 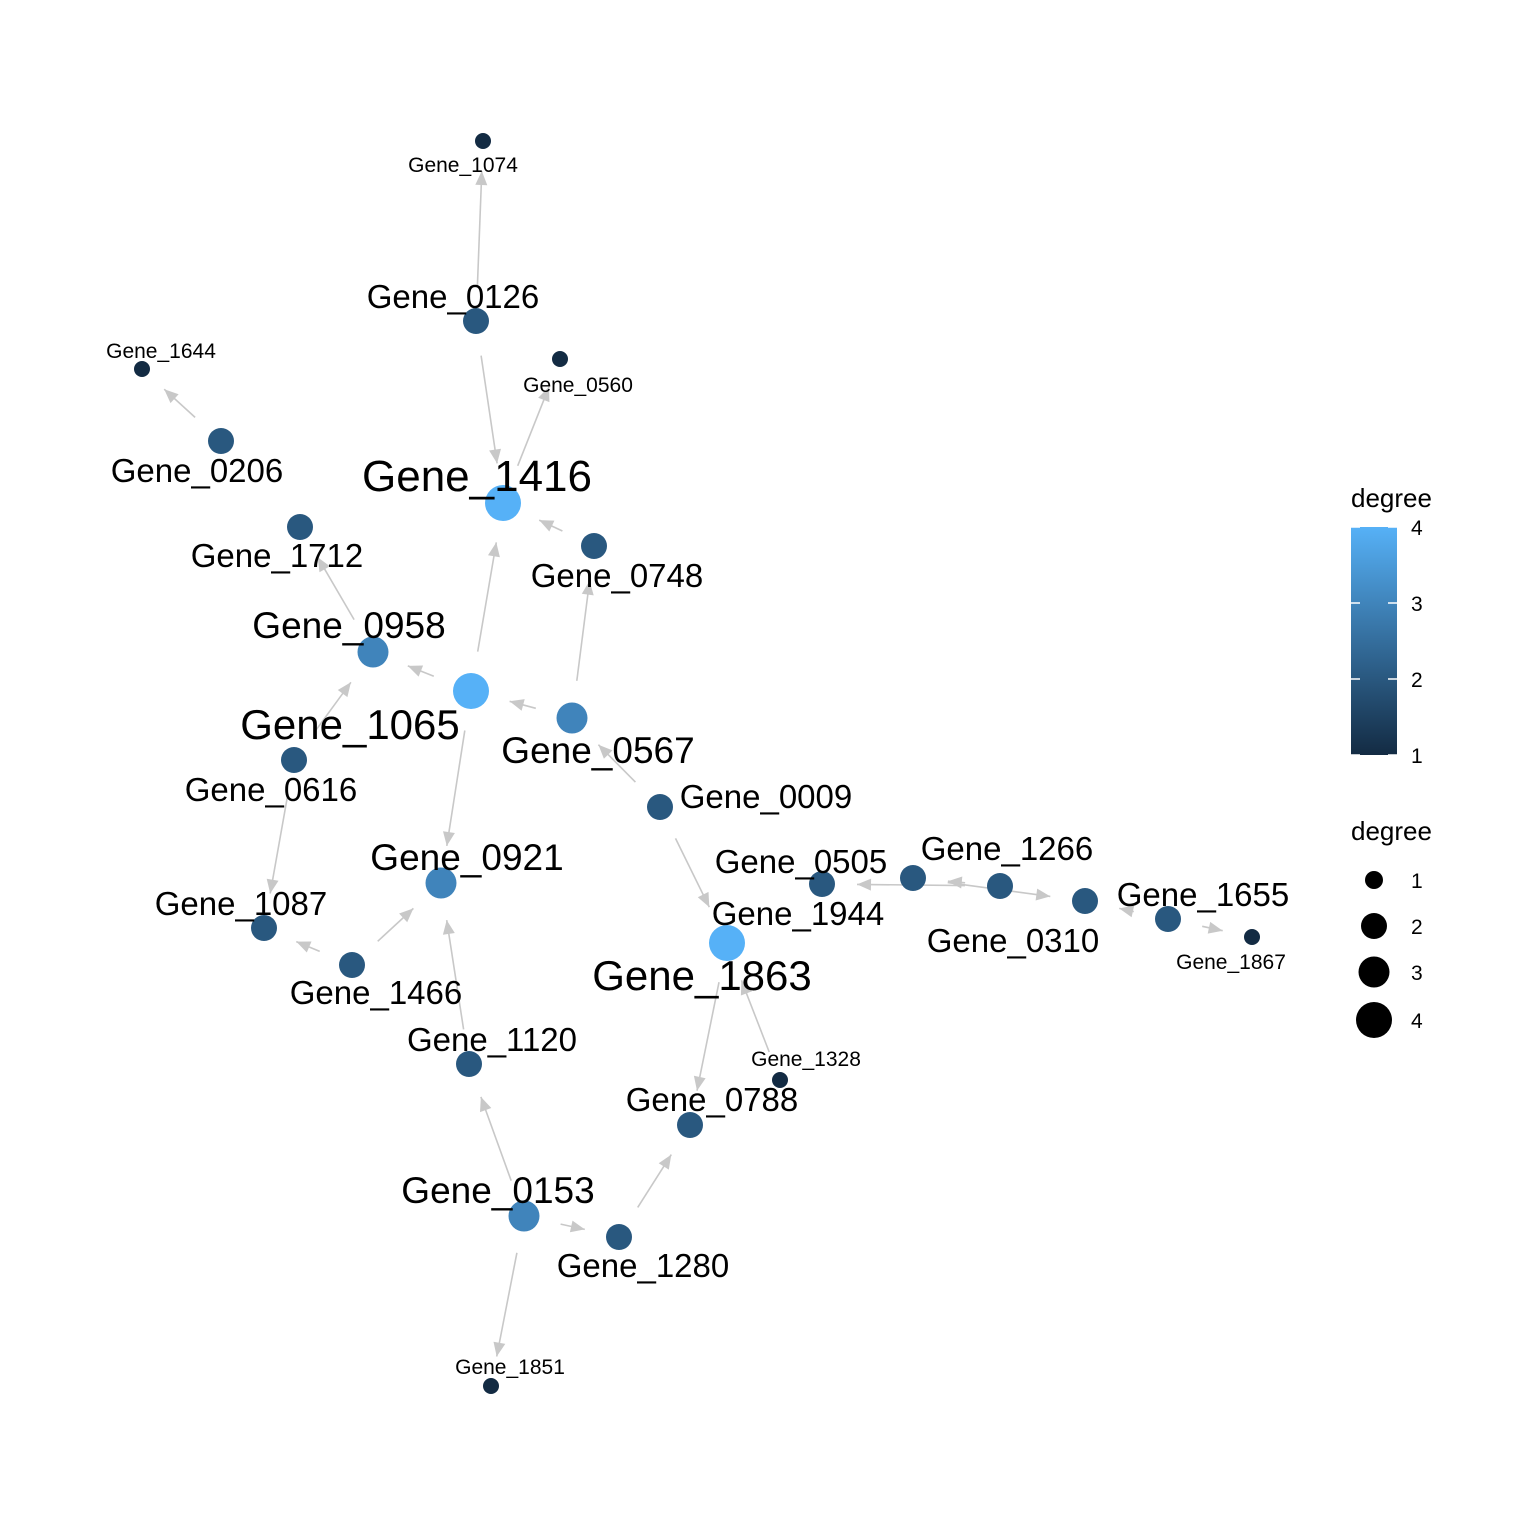 I want to click on node-label: Gene_1266, so click(x=1007, y=848).